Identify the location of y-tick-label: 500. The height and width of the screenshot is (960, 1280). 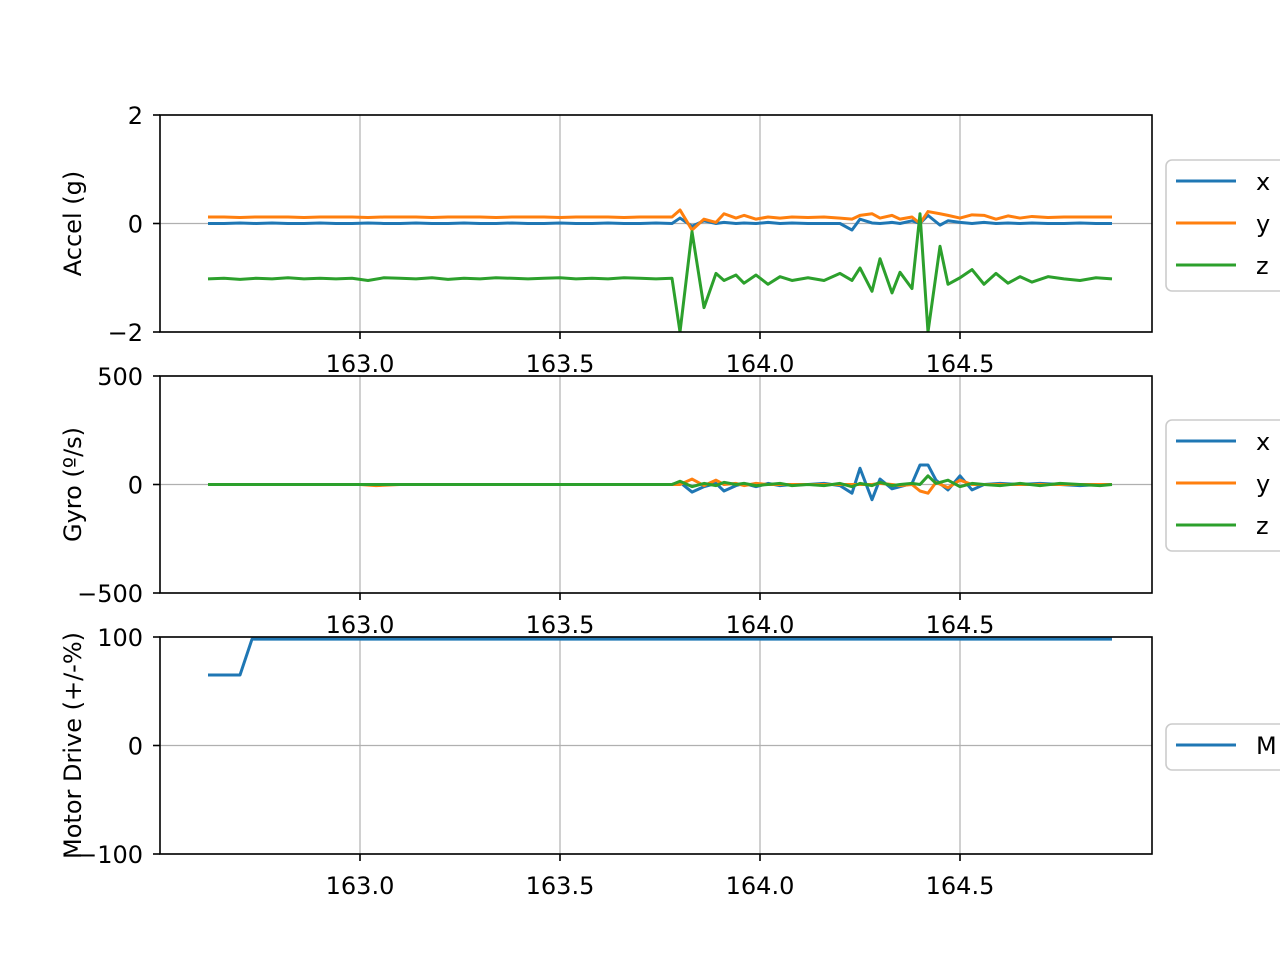
(120, 377).